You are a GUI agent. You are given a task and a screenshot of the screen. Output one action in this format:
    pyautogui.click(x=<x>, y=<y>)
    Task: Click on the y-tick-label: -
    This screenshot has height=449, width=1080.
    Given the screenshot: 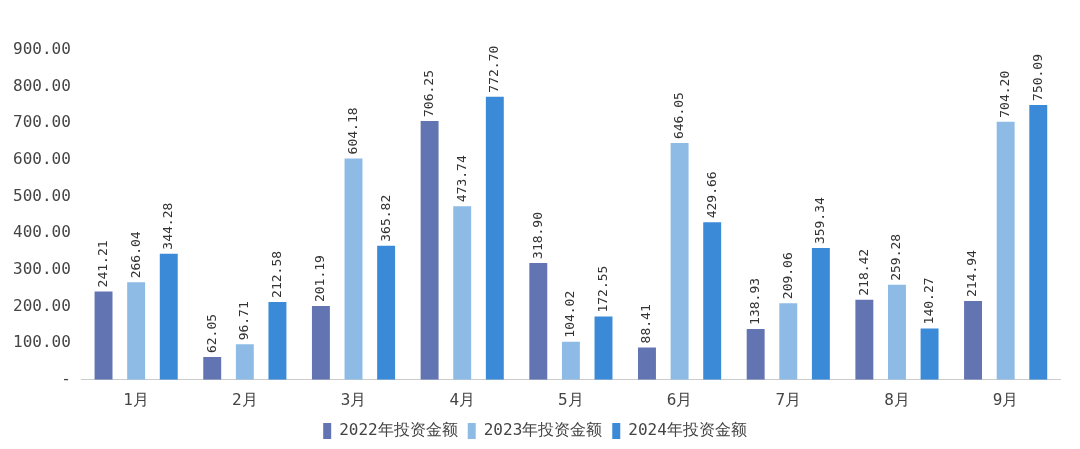 What is the action you would take?
    pyautogui.click(x=66, y=378)
    